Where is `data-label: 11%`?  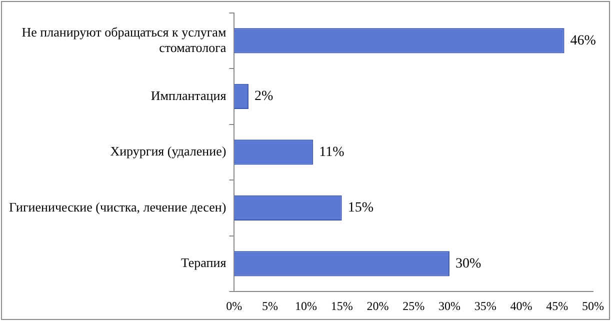
data-label: 11% is located at coordinates (332, 152).